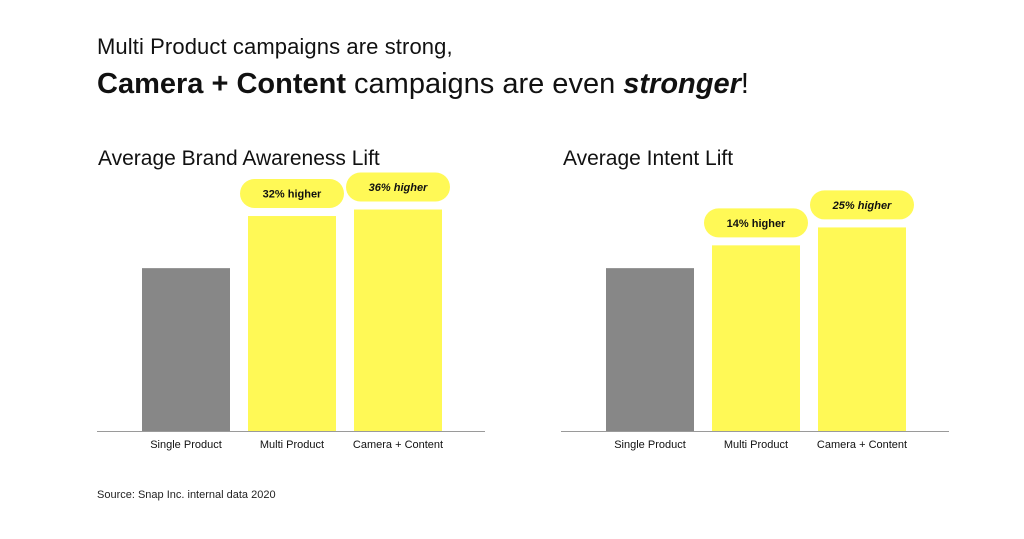 This screenshot has height=539, width=1024. I want to click on headline-line-1: Multi Product campaigns are strong,, so click(275, 46).